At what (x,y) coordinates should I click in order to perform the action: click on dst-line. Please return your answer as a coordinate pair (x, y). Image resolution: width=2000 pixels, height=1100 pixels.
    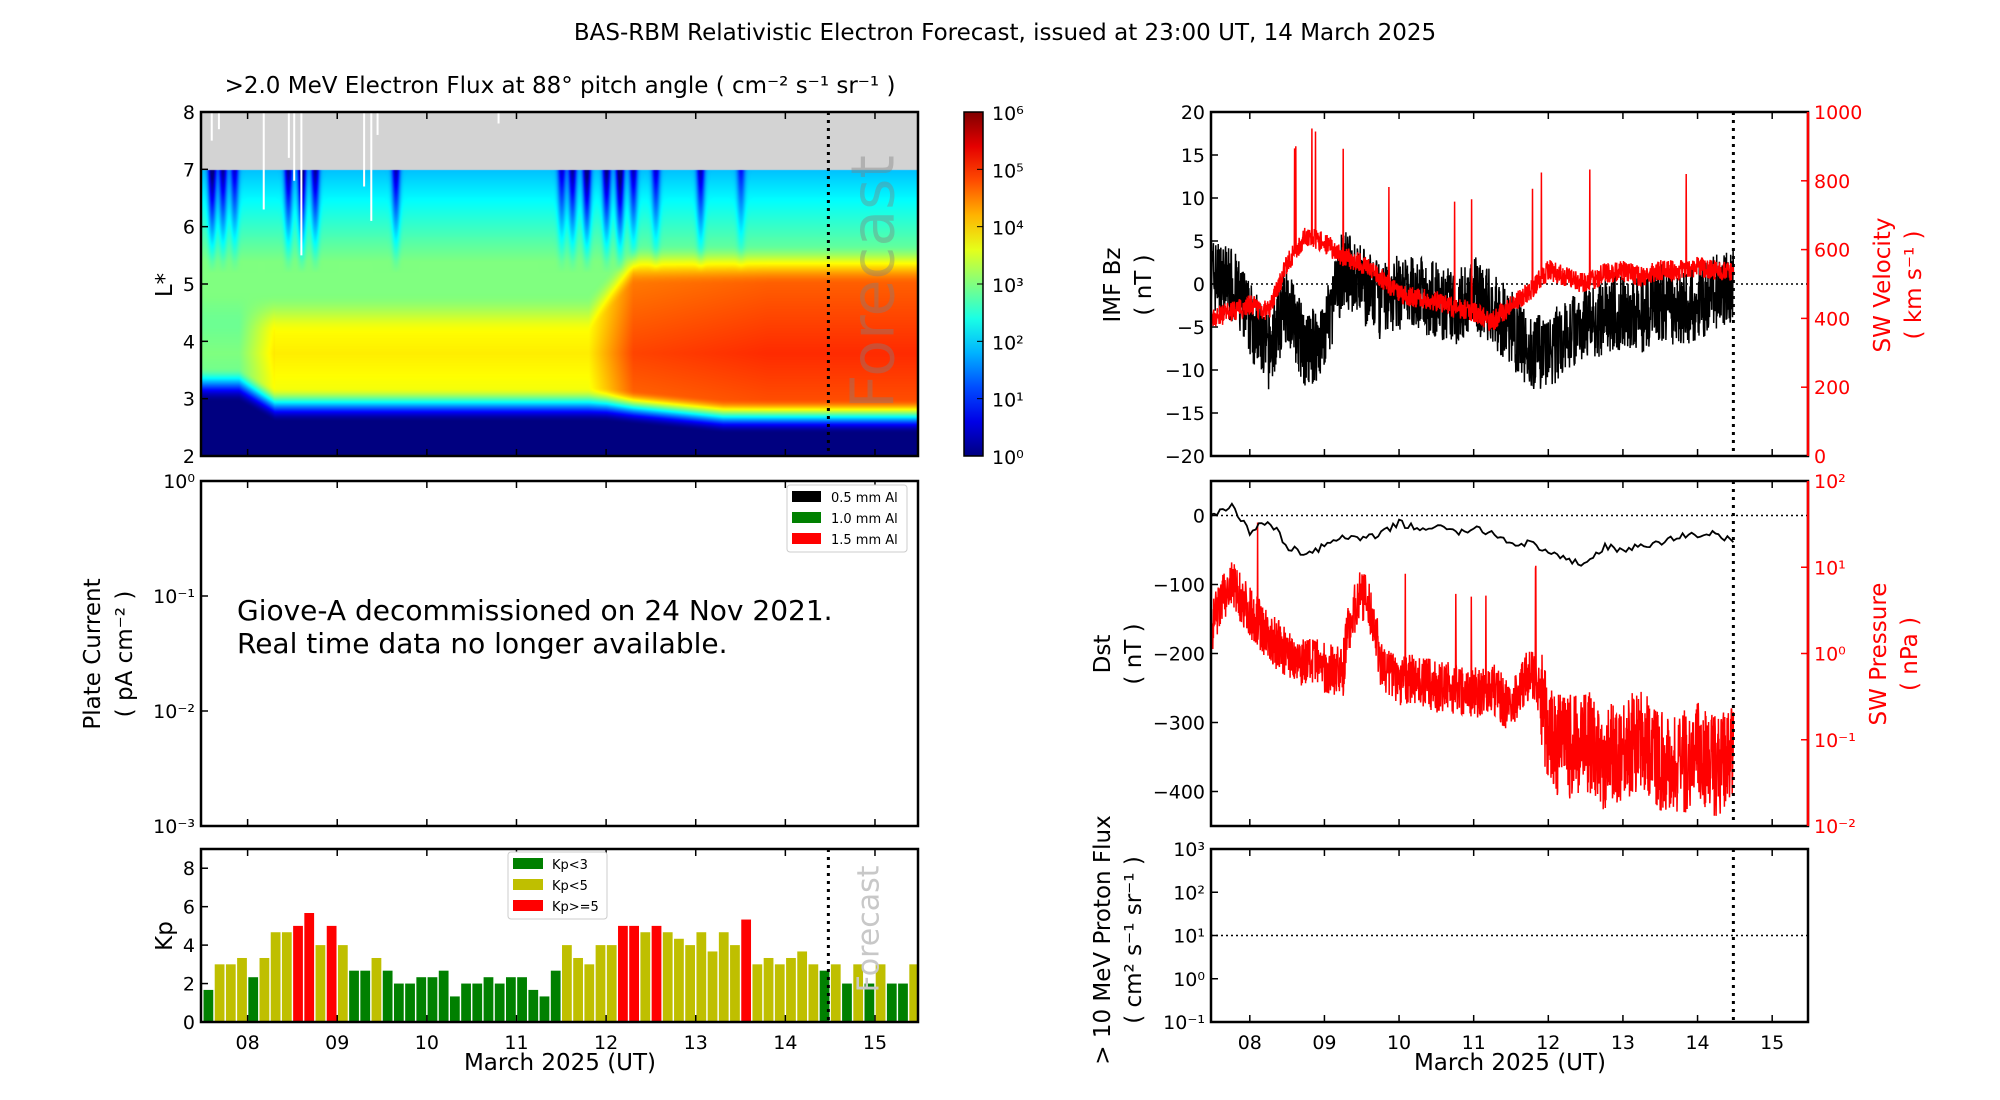
    Looking at the image, I should click on (1472, 534).